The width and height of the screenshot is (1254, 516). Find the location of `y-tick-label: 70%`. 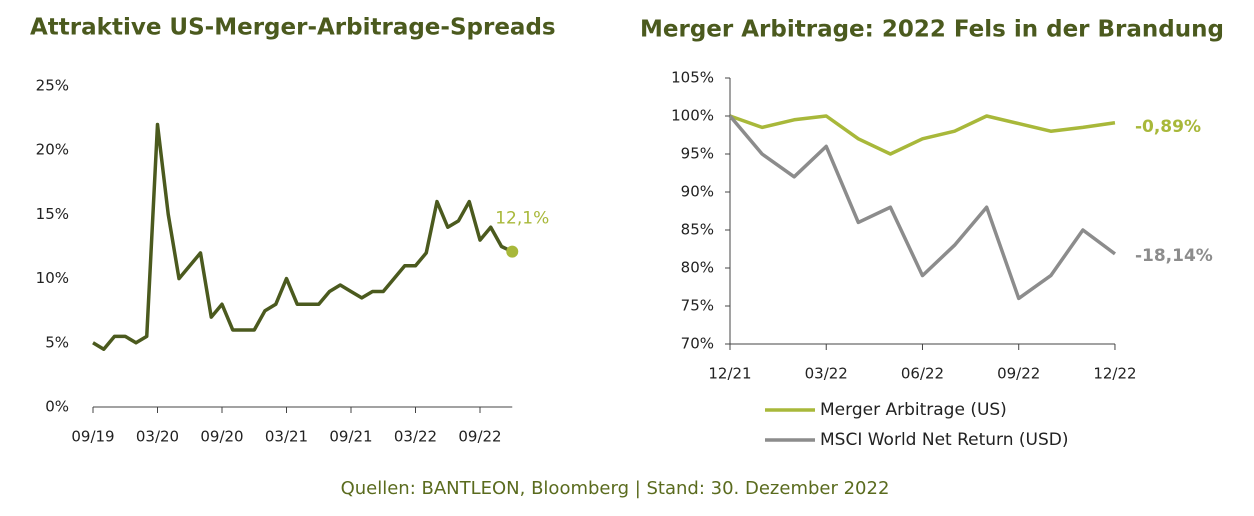

y-tick-label: 70% is located at coordinates (697, 344).